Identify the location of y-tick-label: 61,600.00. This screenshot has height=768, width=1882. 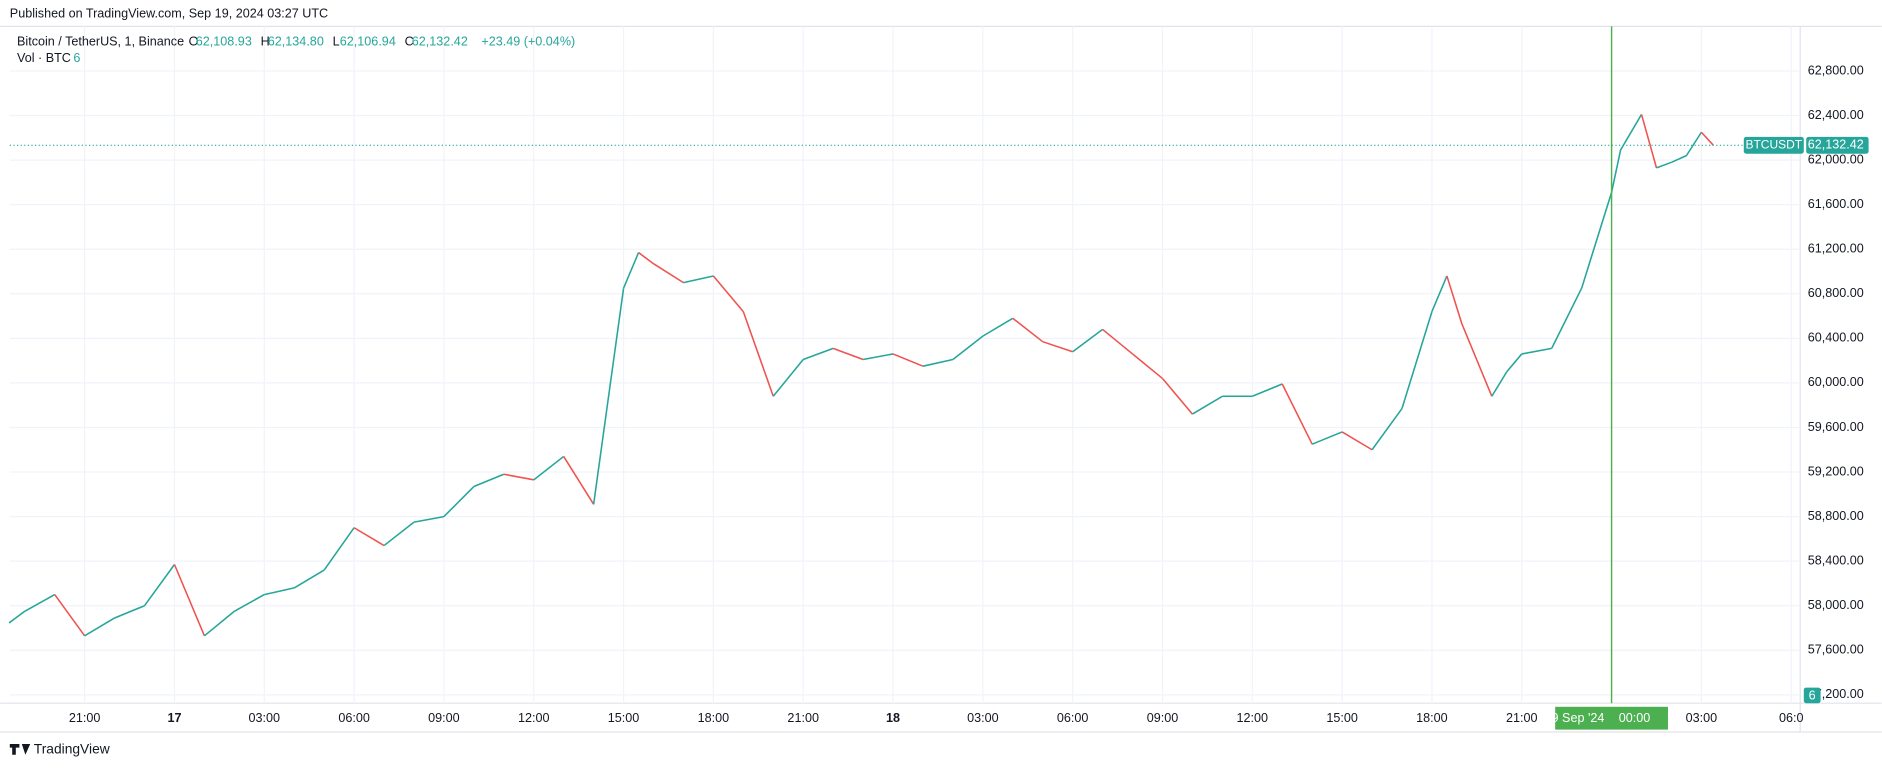
(1836, 204).